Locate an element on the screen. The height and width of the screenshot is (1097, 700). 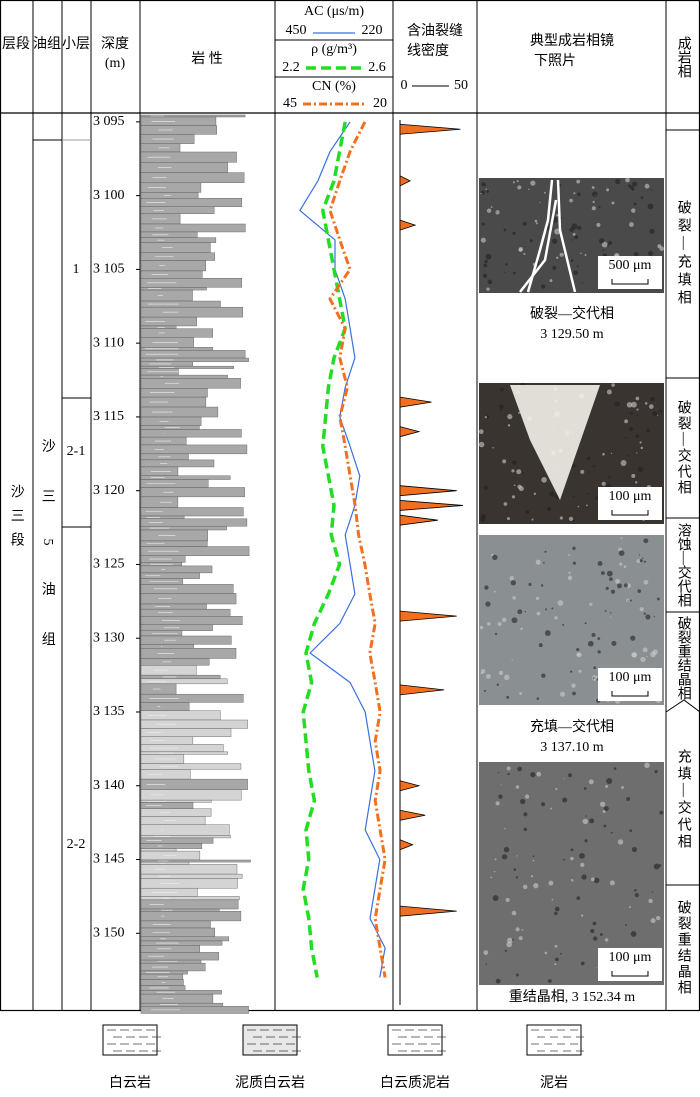
facies-label: 破裂—交代相 is located at coordinates (684, 448).